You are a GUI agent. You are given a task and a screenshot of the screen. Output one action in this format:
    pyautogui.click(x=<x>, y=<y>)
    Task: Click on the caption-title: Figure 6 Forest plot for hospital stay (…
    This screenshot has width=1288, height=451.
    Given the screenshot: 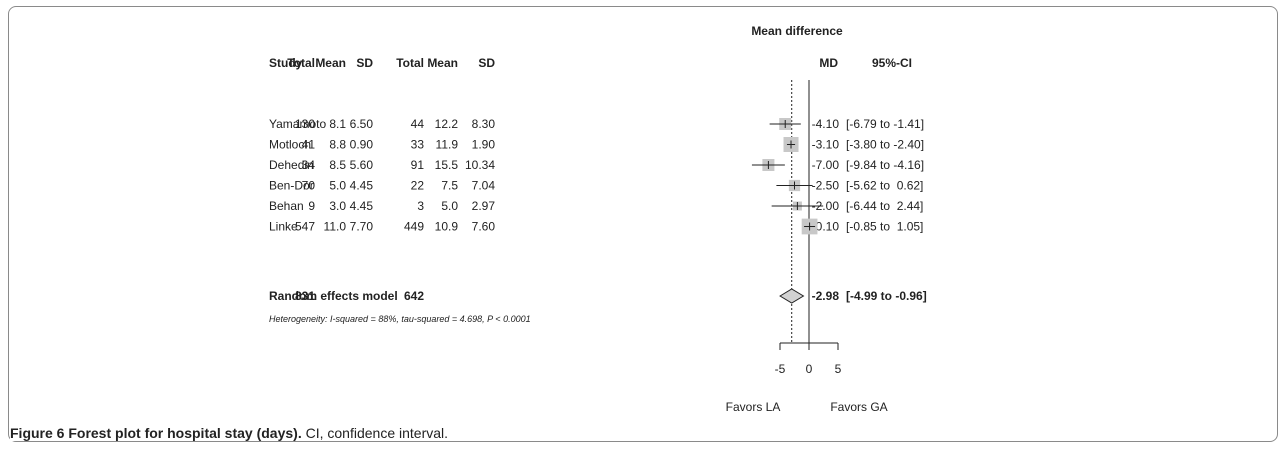 What is the action you would take?
    pyautogui.click(x=156, y=433)
    